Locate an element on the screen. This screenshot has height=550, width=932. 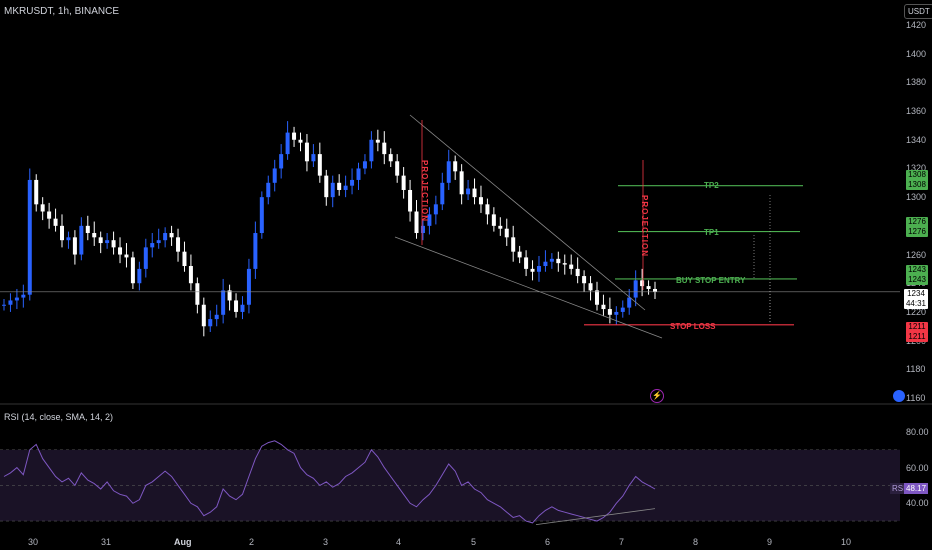
price-axis-tick: 1400 is located at coordinates (916, 53).